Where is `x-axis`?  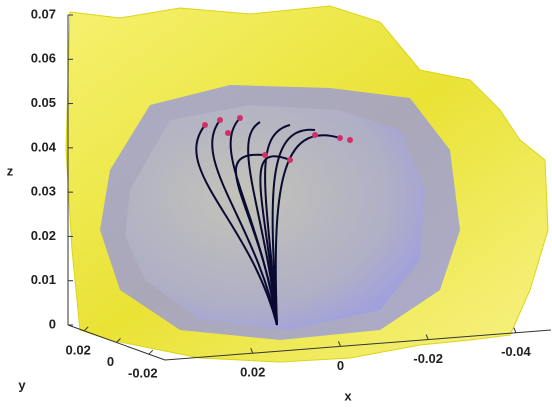
x-axis is located at coordinates (358, 345).